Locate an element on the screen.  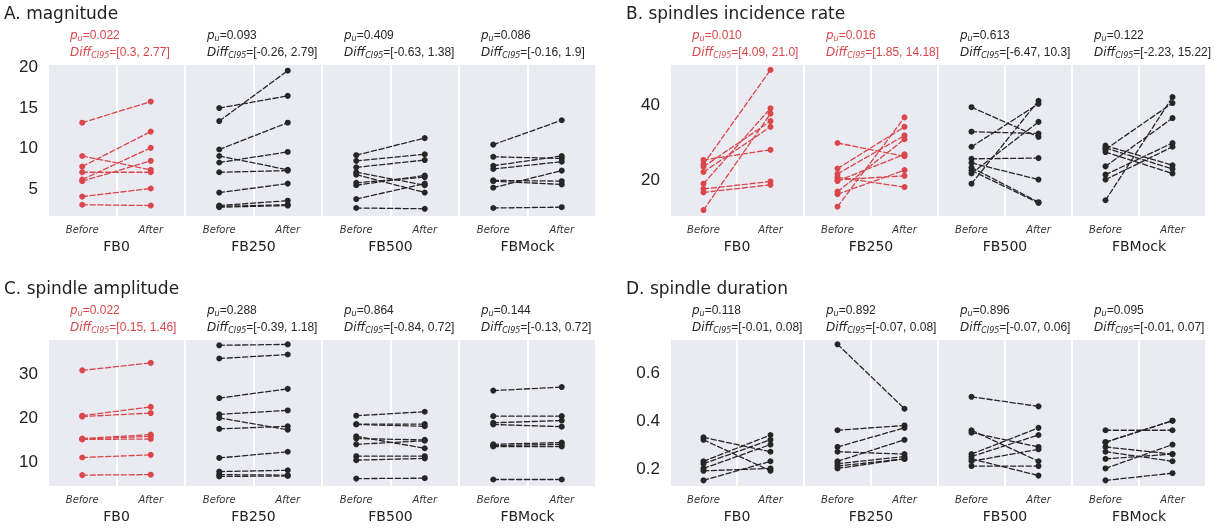
y-tick-label: 15 is located at coordinates (28, 107).